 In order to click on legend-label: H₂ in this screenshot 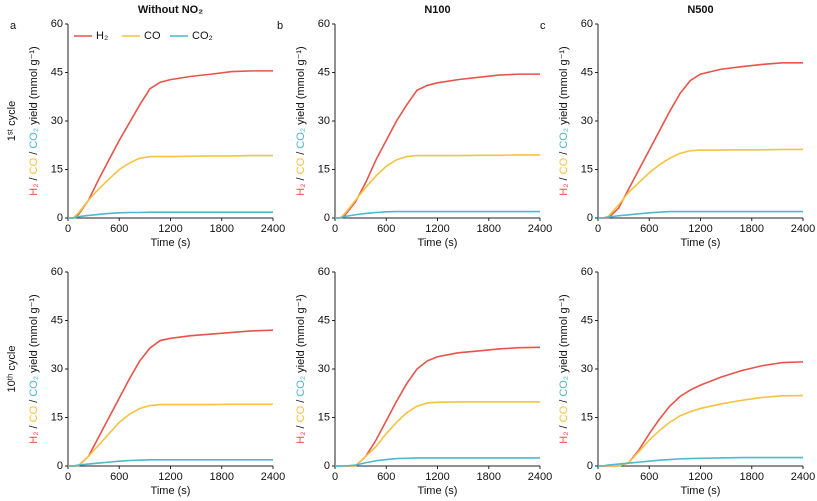, I will do `click(102, 36)`.